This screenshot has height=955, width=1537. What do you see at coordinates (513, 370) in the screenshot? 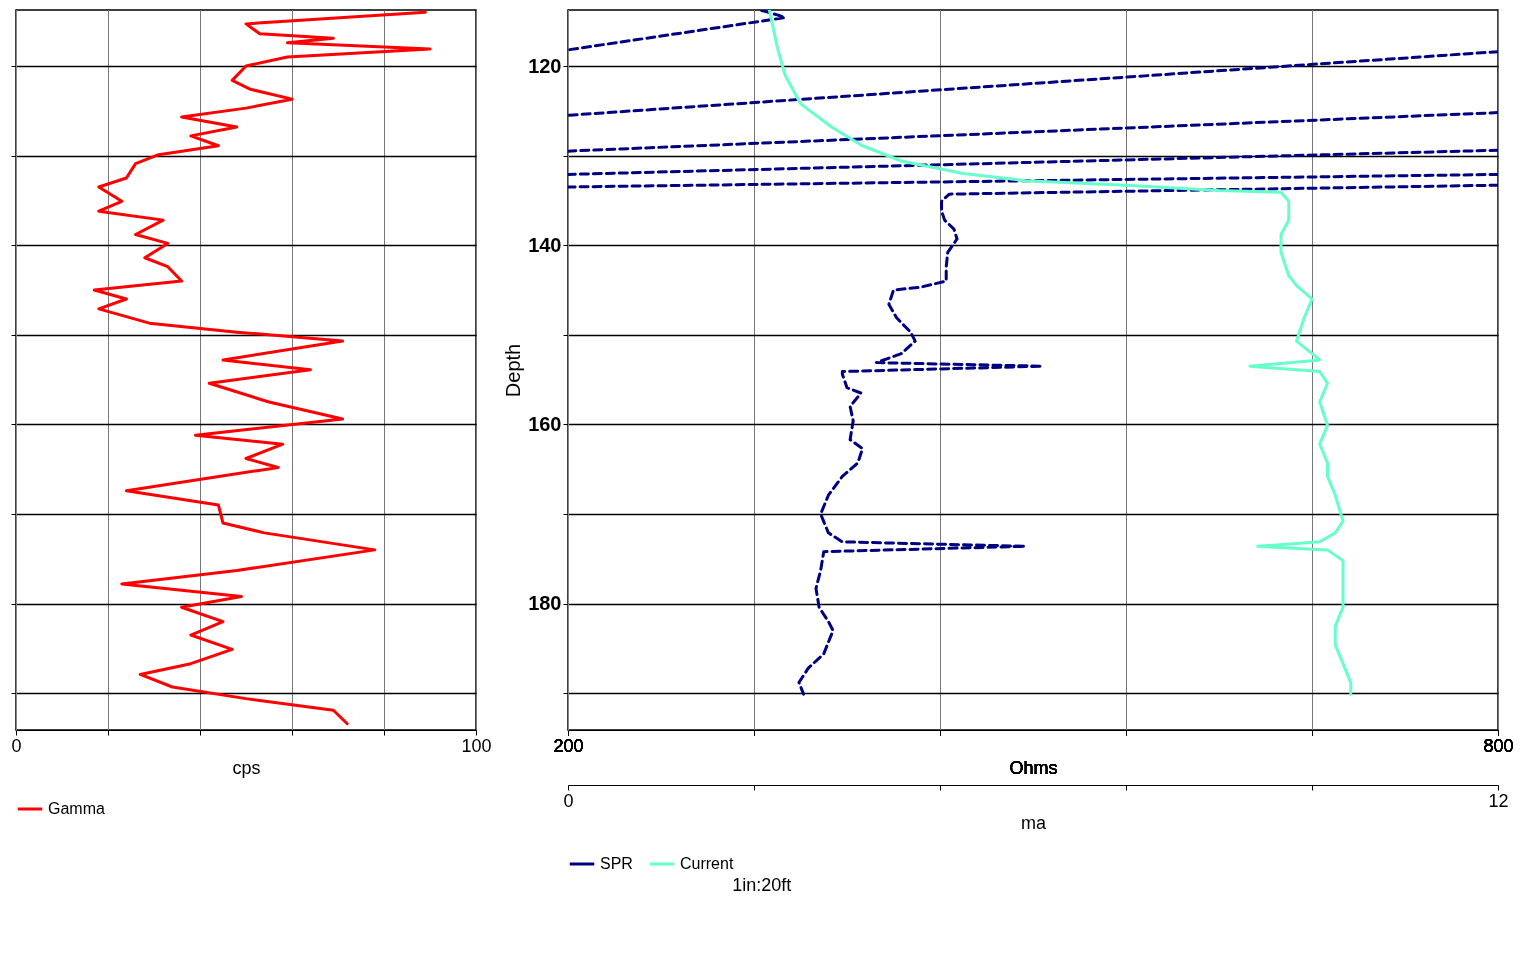
I see `y-axis-title: Depth` at bounding box center [513, 370].